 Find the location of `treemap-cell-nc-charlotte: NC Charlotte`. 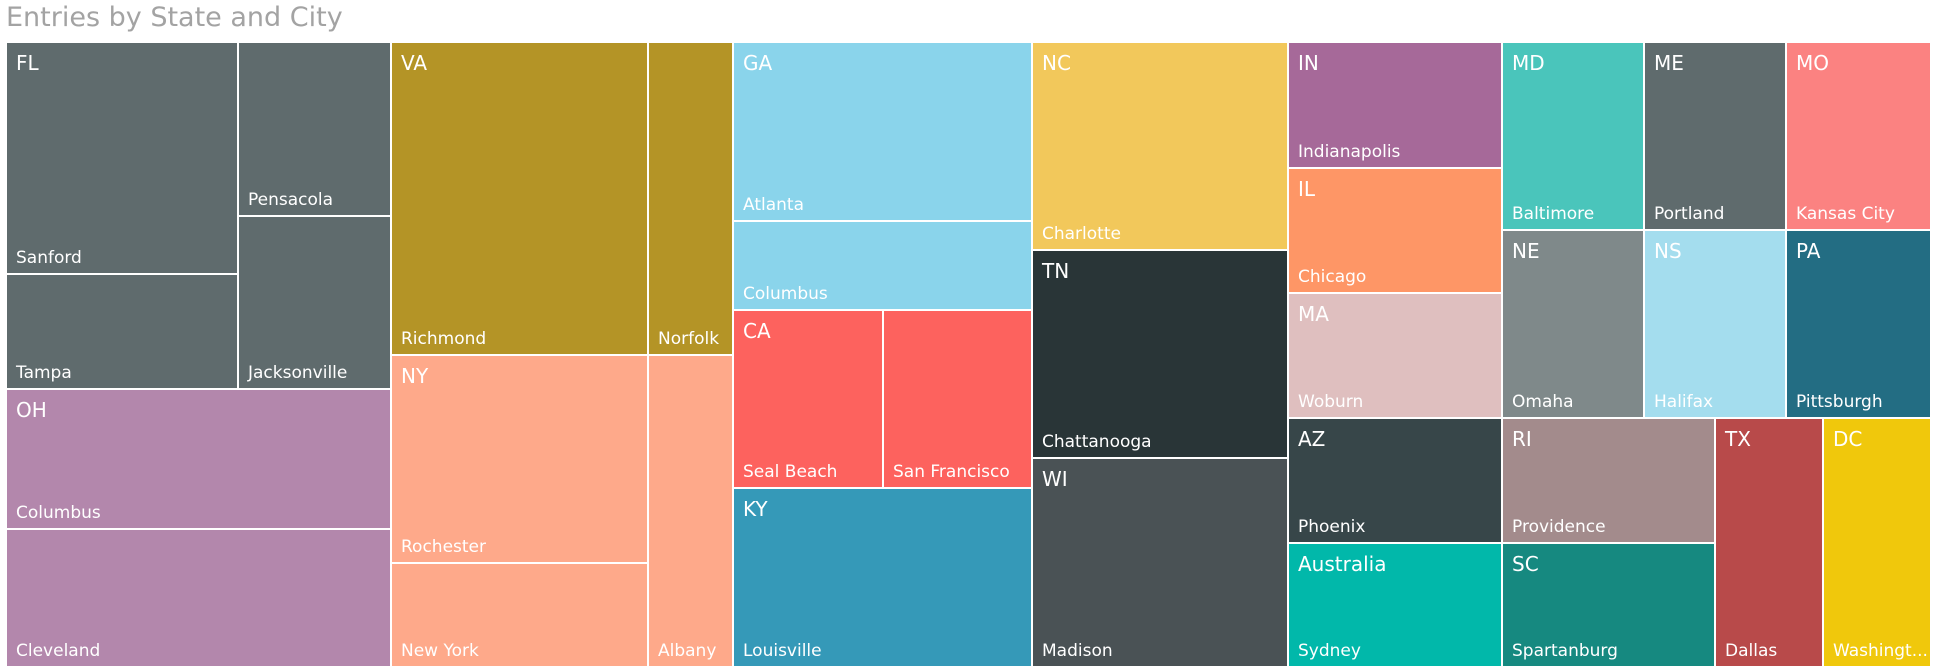

treemap-cell-nc-charlotte: NC Charlotte is located at coordinates (1160, 146).